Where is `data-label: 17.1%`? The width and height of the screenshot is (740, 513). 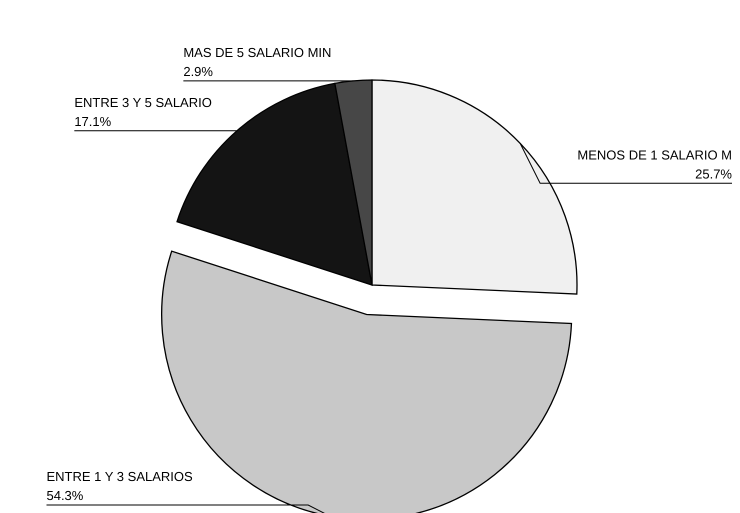
data-label: 17.1% is located at coordinates (93, 121).